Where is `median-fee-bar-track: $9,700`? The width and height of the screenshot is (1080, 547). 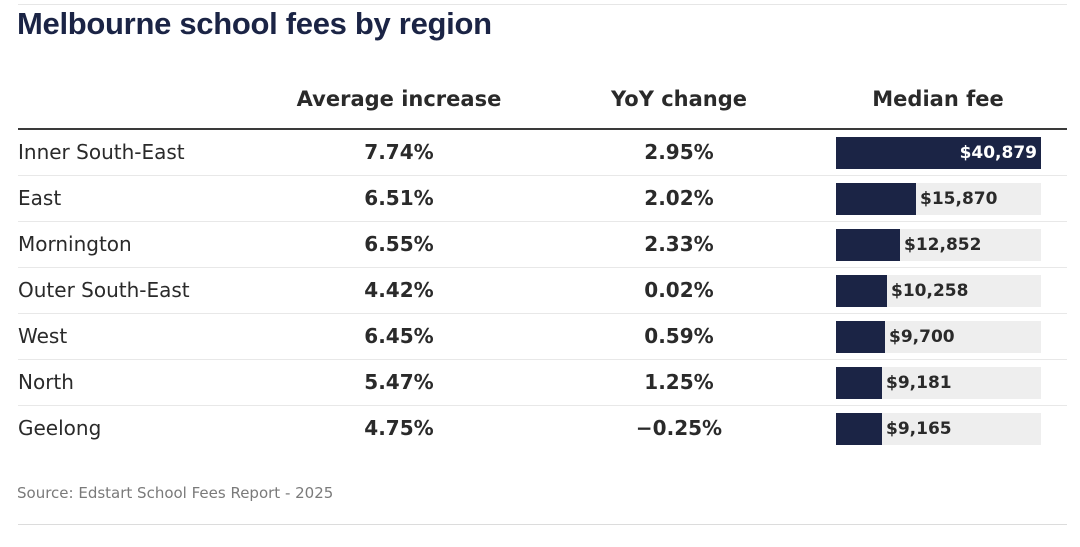
median-fee-bar-track: $9,700 is located at coordinates (938, 337).